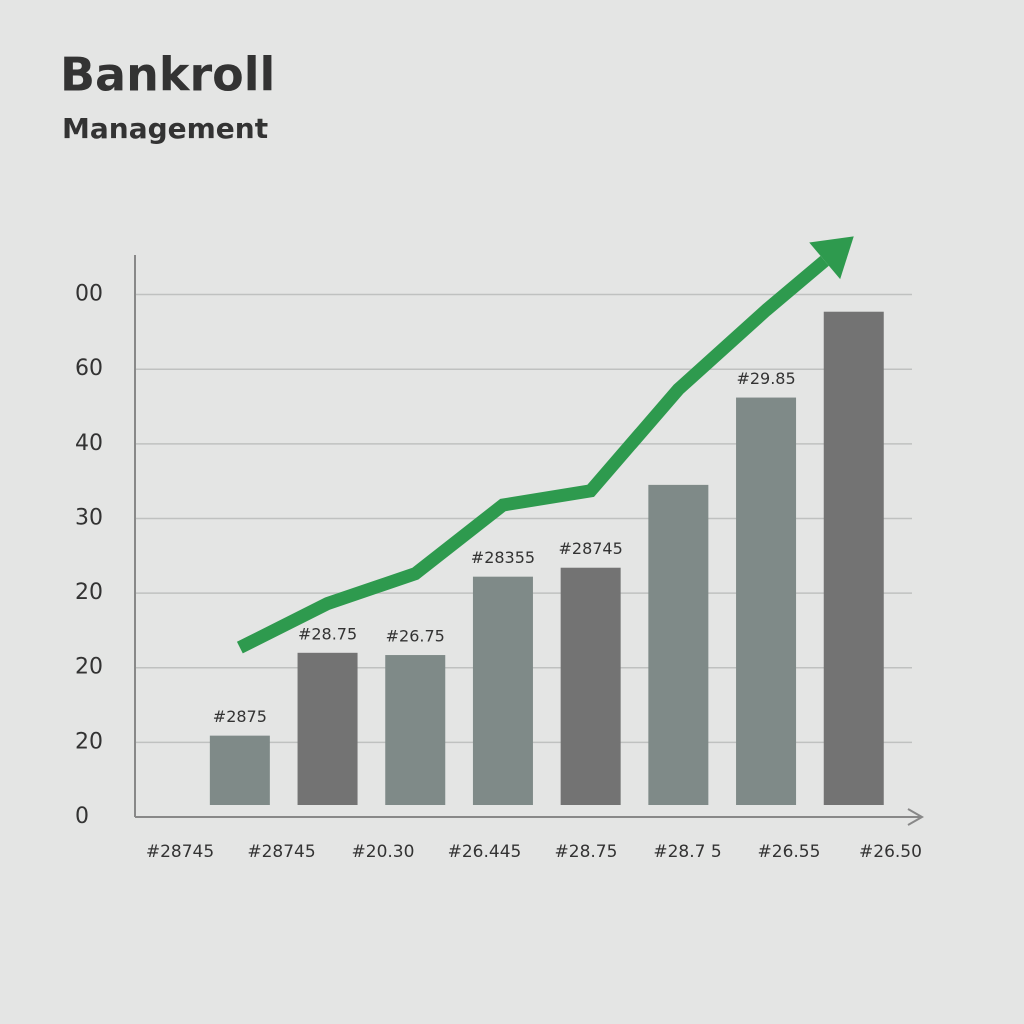 The width and height of the screenshot is (1024, 1024). What do you see at coordinates (765, 378) in the screenshot?
I see `bar-label: #29.85` at bounding box center [765, 378].